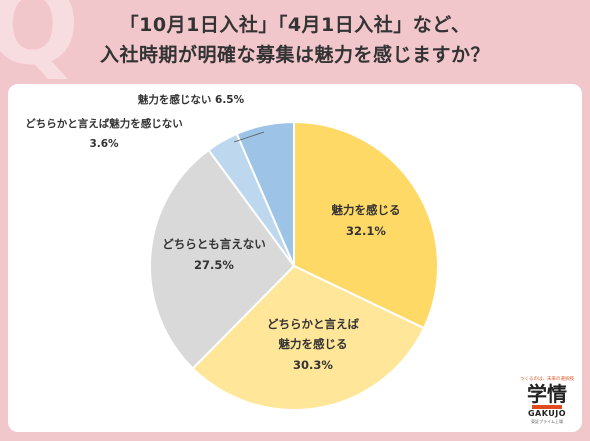 This screenshot has height=441, width=590. Describe the element at coordinates (366, 231) in the screenshot. I see `label-slice-0-value: 32.1%` at that location.